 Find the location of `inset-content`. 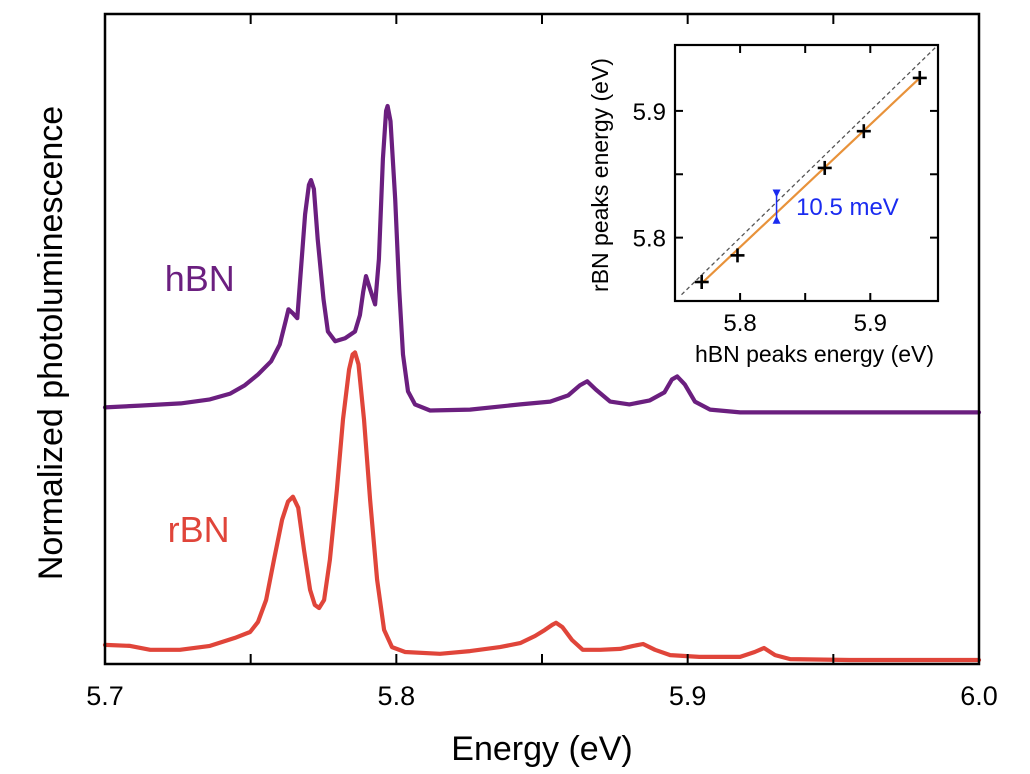

inset-content is located at coordinates (808, 171).